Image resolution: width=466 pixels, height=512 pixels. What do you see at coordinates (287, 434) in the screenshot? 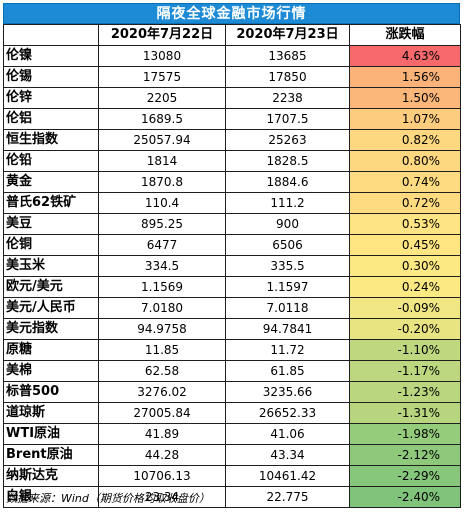
I see `price-0723-cell: 41.06` at bounding box center [287, 434].